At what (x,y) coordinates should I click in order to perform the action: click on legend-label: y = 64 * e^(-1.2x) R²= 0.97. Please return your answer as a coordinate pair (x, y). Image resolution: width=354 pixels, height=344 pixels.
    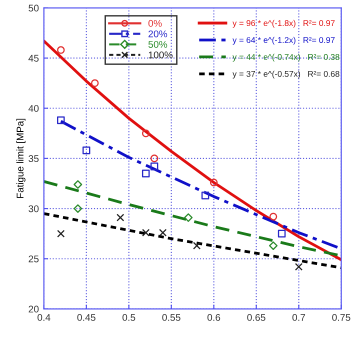
    Looking at the image, I should click on (283, 40).